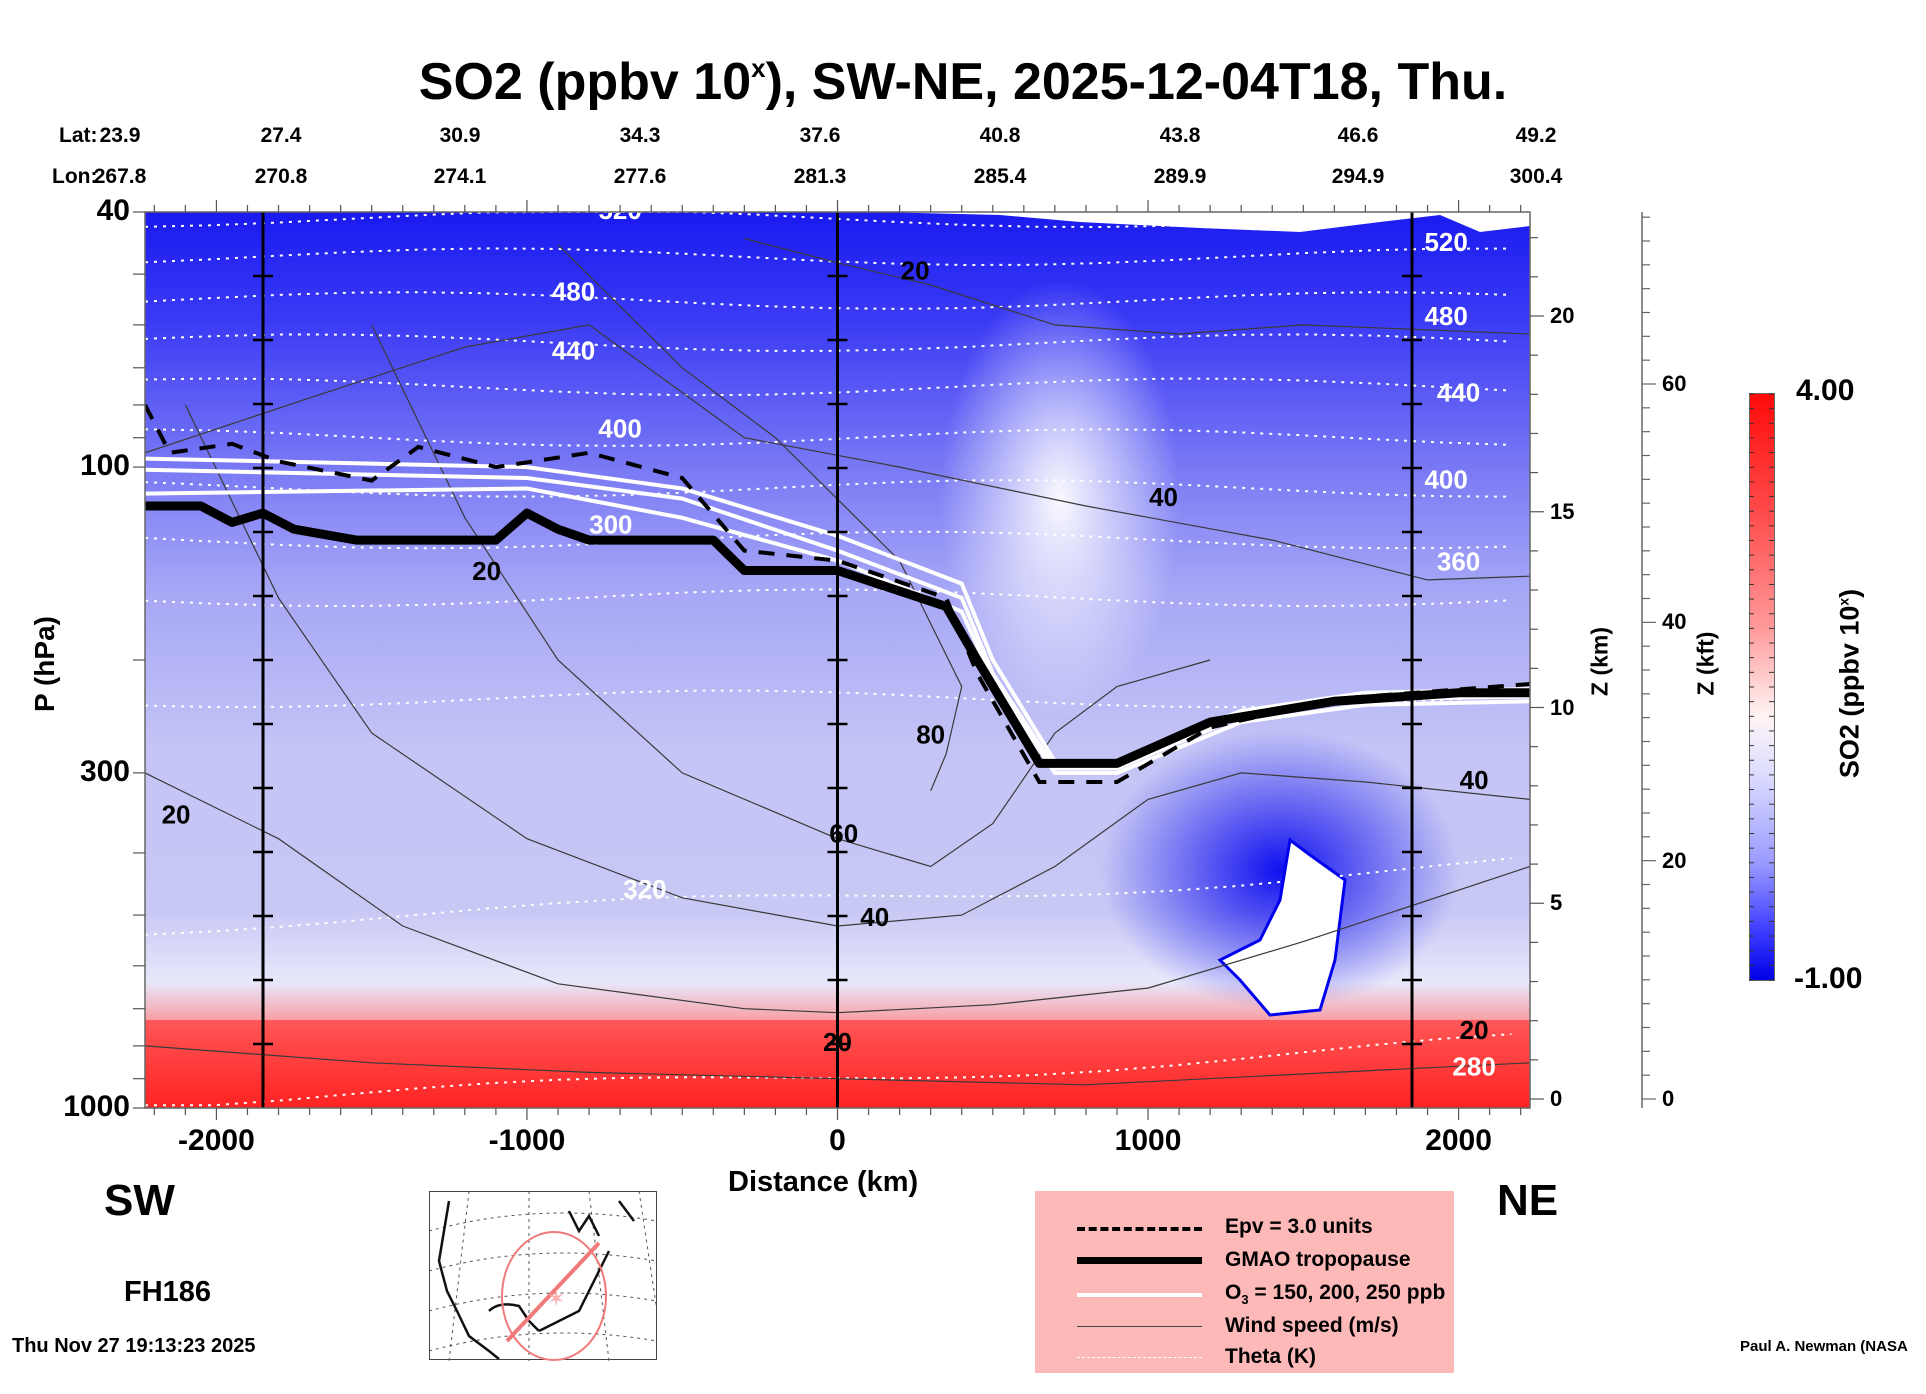  I want to click on wind-speed-label: 60, so click(843, 833).